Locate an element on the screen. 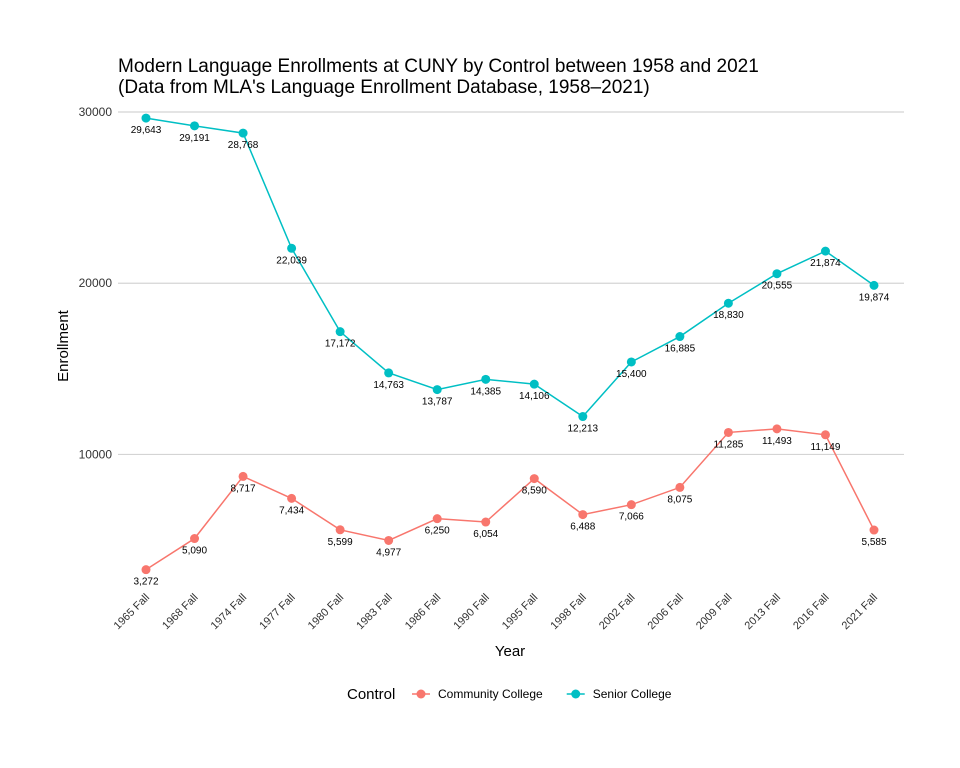 The height and width of the screenshot is (768, 960). data-label: 8,590 is located at coordinates (534, 491).